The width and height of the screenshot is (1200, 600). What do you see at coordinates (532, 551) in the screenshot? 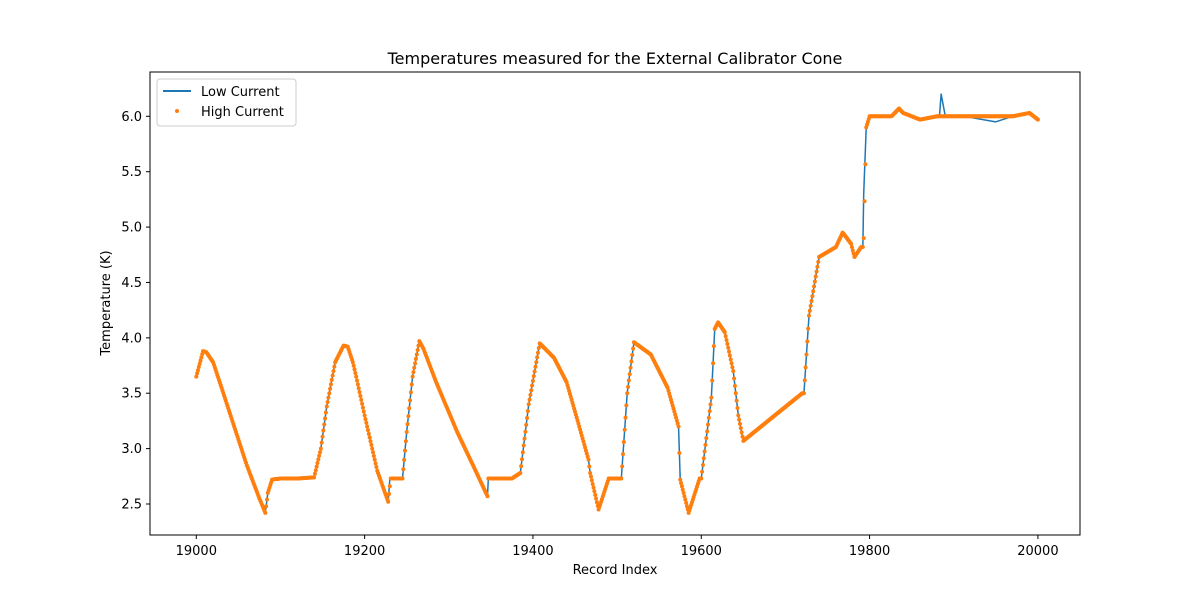
I see `x-tick-label: 19400` at bounding box center [532, 551].